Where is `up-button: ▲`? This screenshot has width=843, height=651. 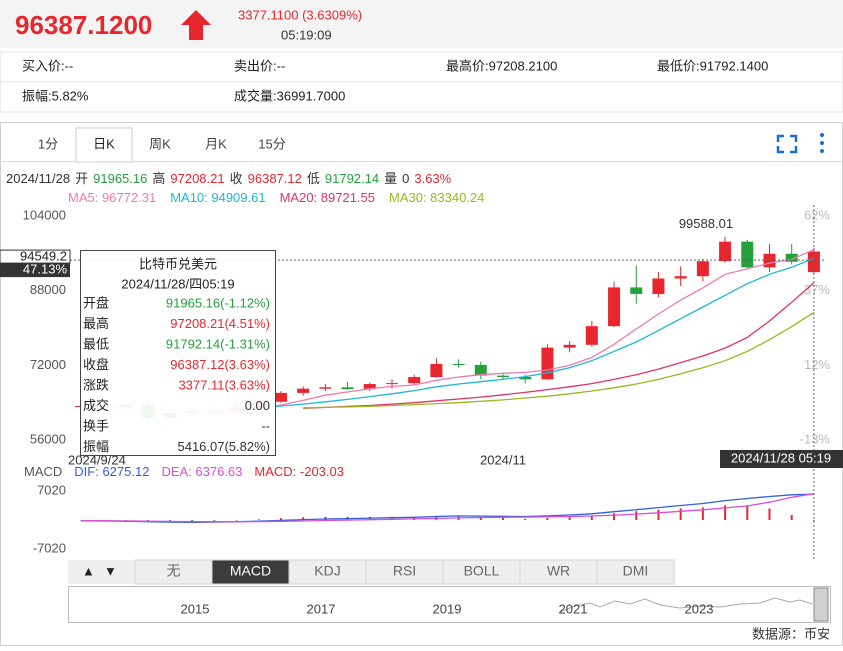 up-button: ▲ is located at coordinates (88, 570).